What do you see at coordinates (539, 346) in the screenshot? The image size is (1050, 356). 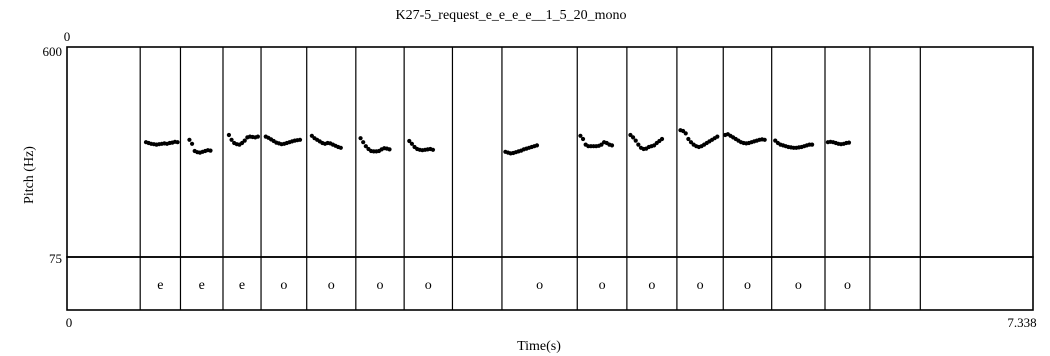 I see `x-axis-label: Time(s)` at bounding box center [539, 346].